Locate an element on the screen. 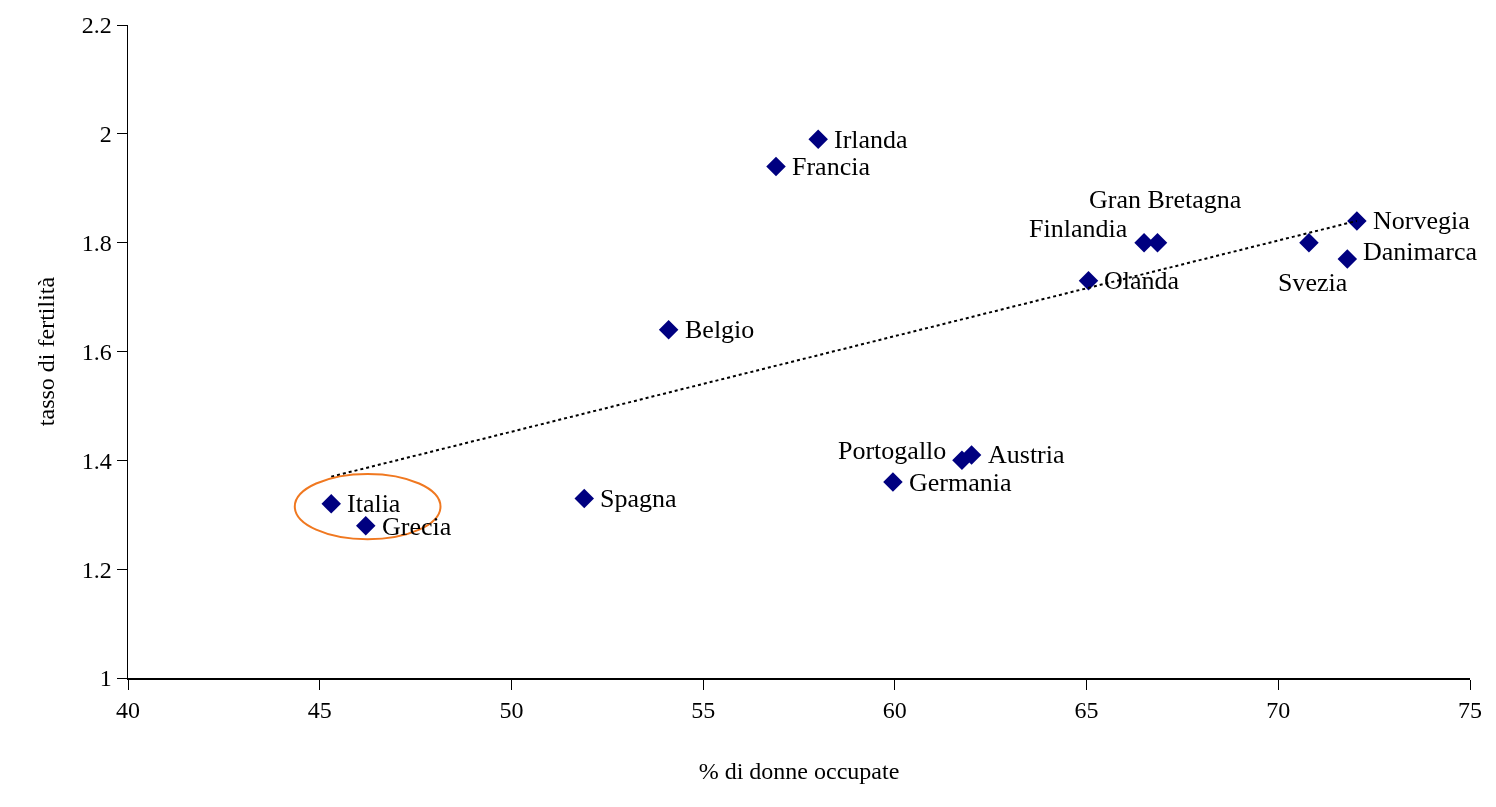  annotation: Olanda is located at coordinates (1142, 280).